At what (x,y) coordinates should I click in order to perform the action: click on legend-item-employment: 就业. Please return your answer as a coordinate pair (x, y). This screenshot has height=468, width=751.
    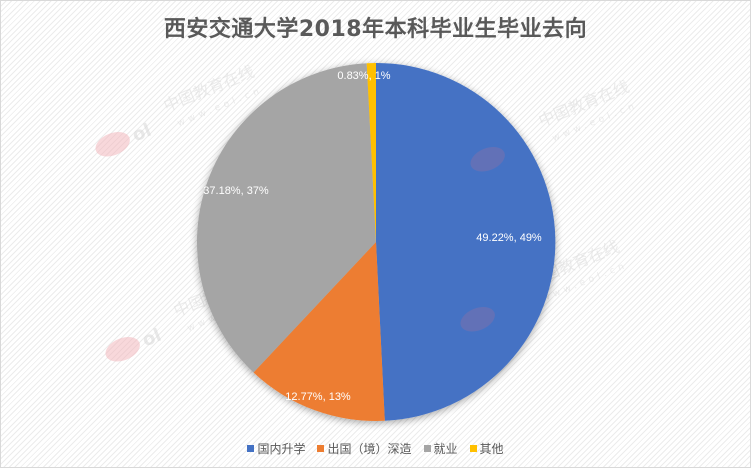
    Looking at the image, I should click on (440, 448).